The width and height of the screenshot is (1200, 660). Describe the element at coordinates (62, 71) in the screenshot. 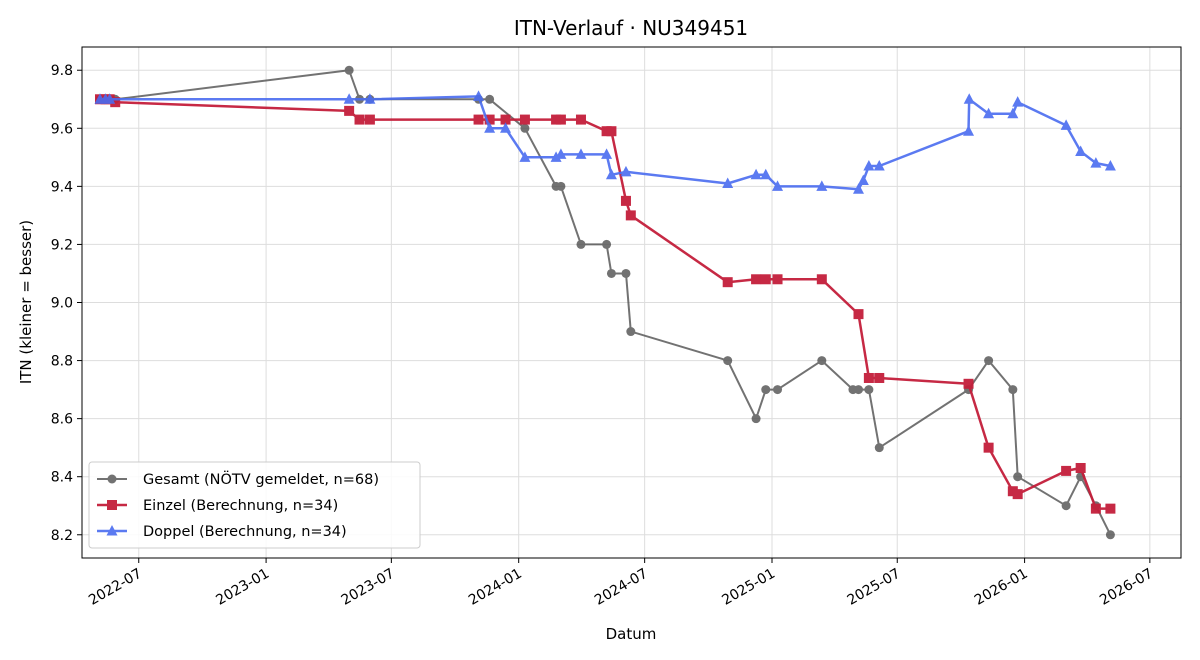

I see `y-tick-label: 9.8` at that location.